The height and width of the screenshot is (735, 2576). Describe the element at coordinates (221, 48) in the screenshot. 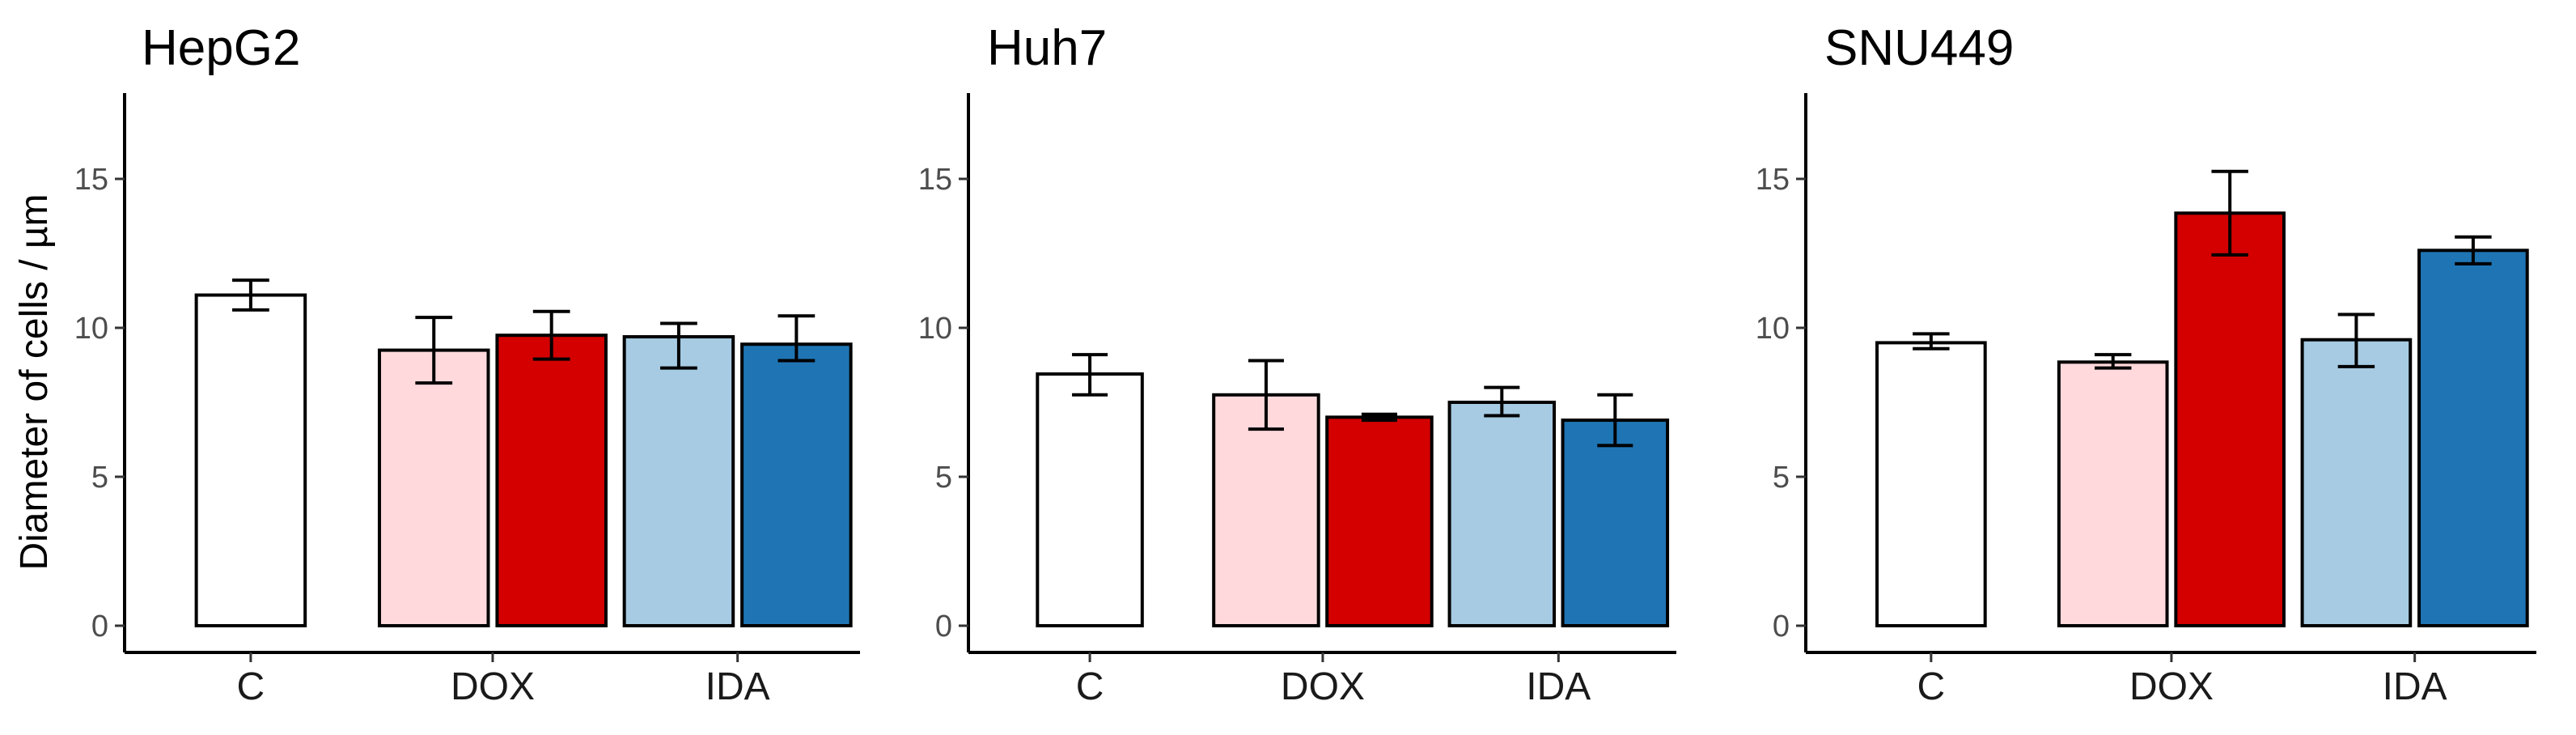

I see `panel-title-hepg2: HepG2` at that location.